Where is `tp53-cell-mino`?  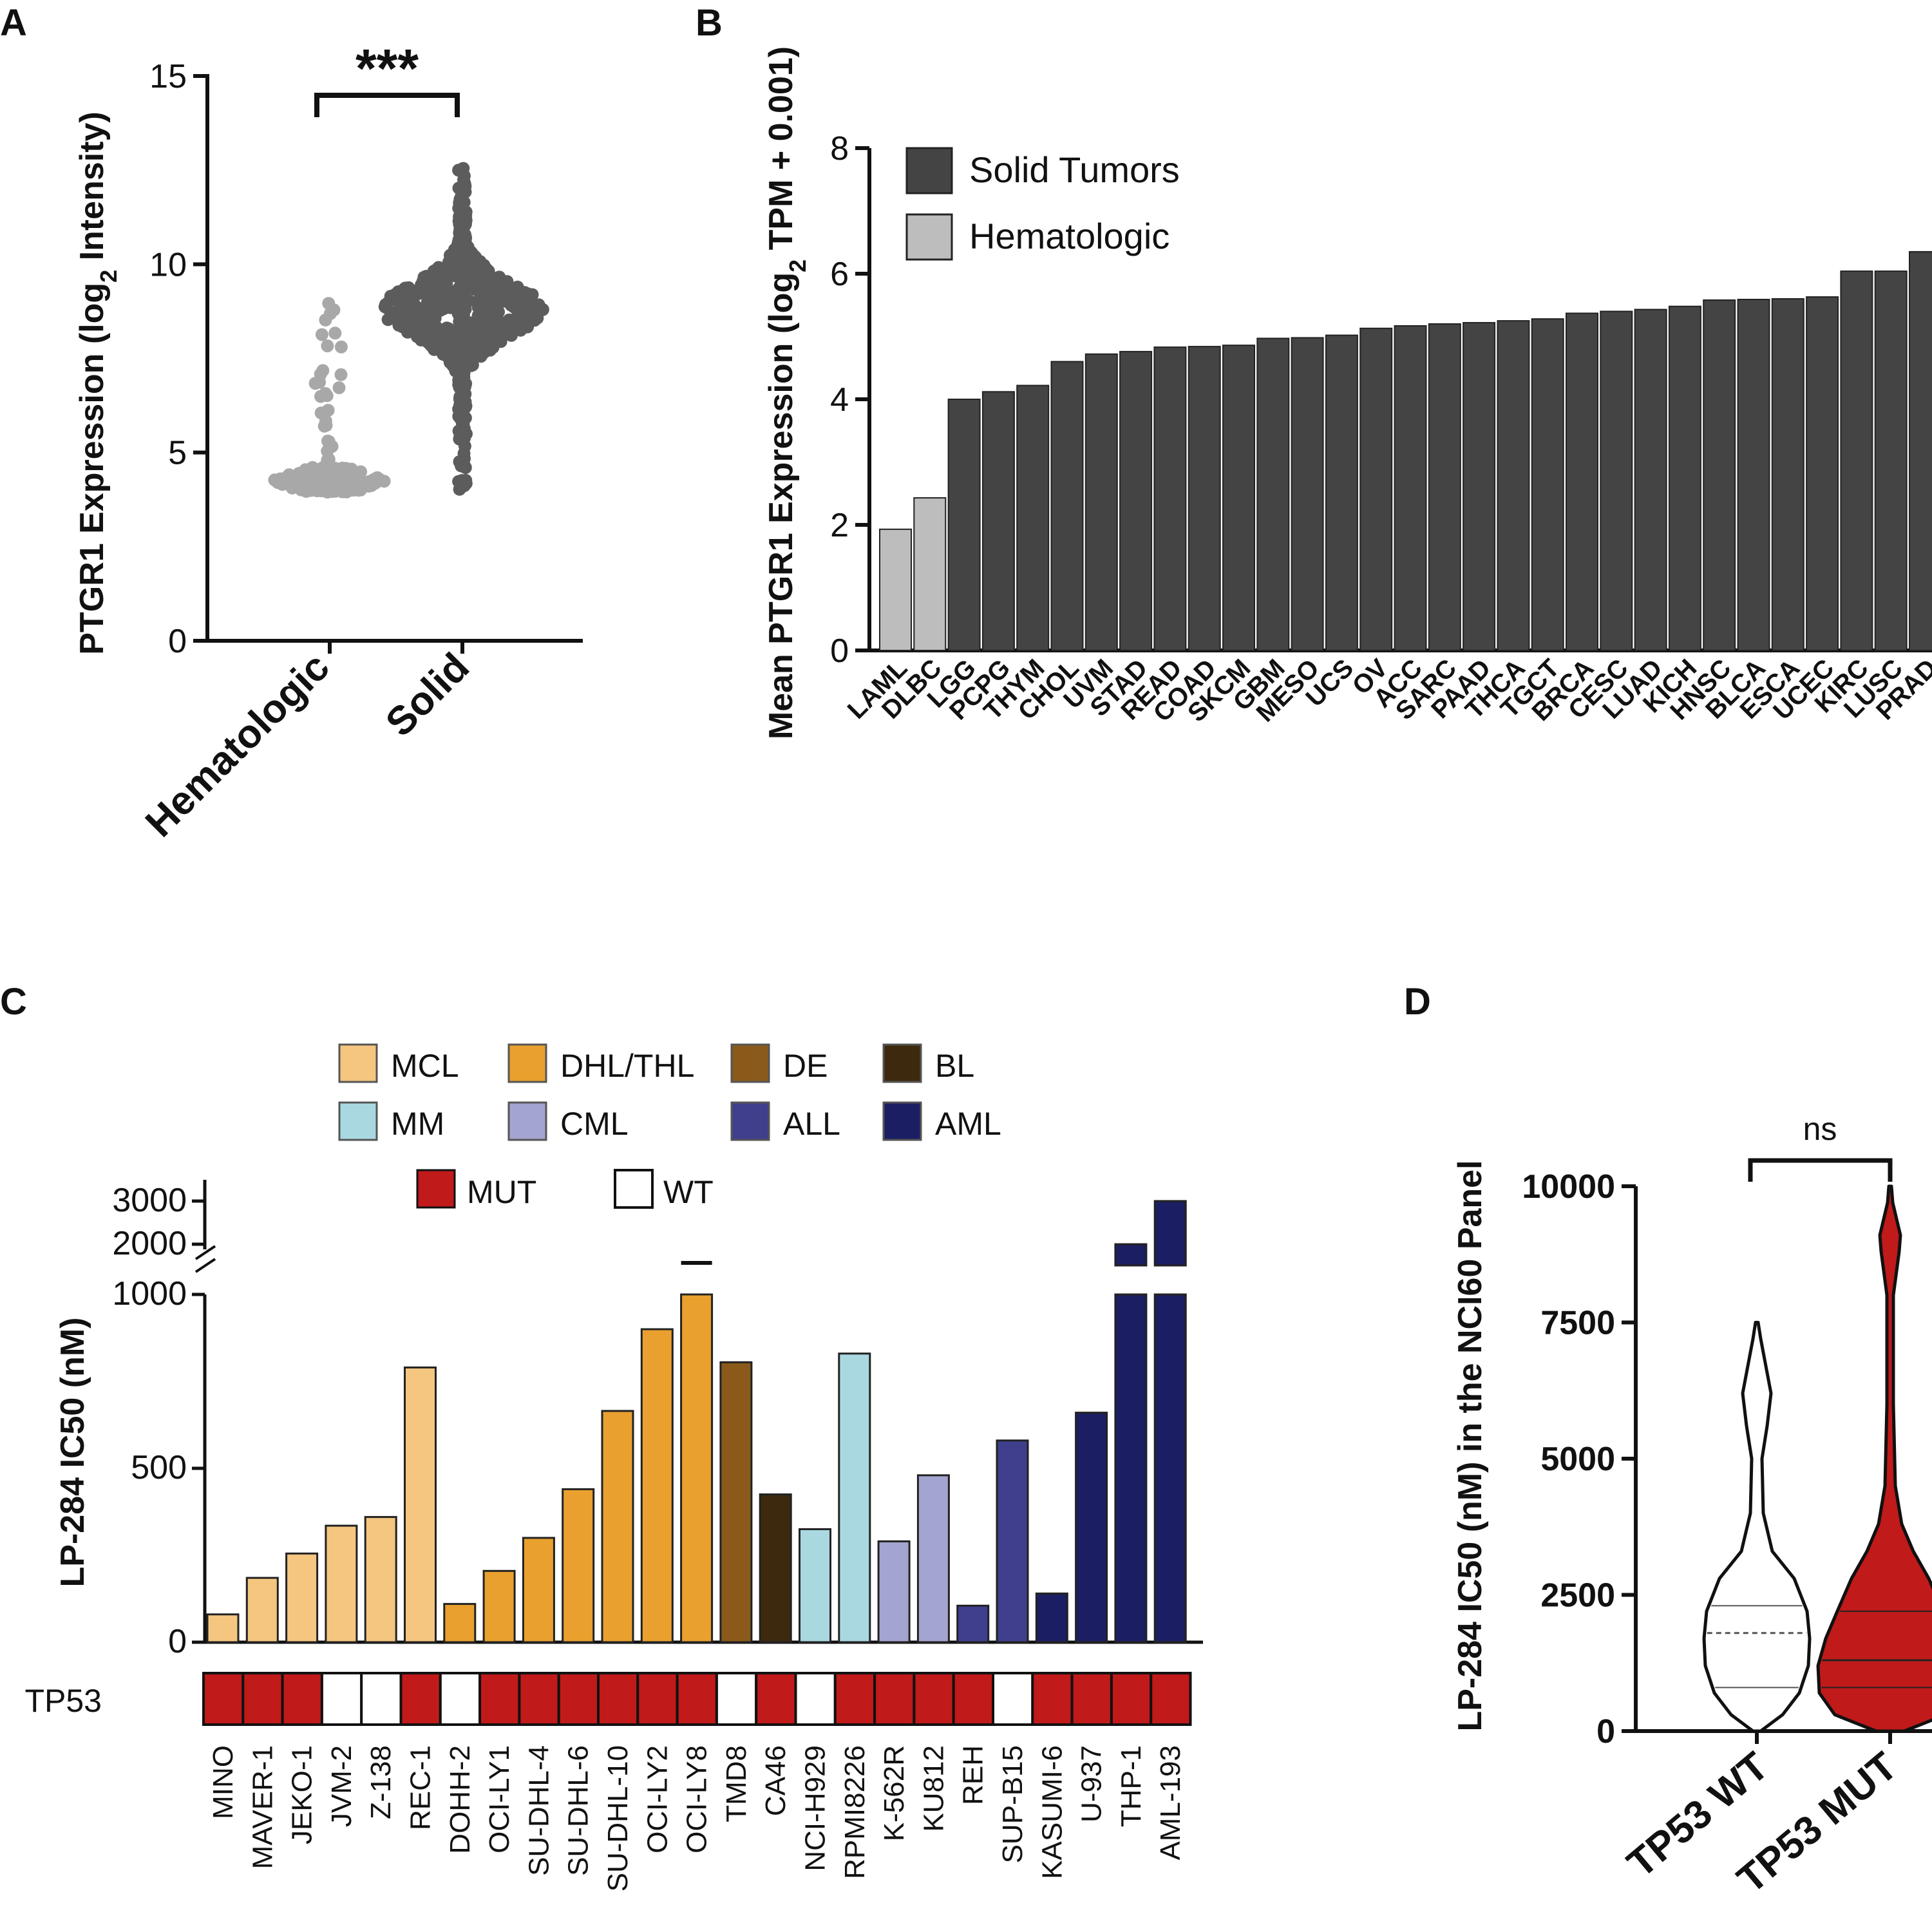 tp53-cell-mino is located at coordinates (224, 1699).